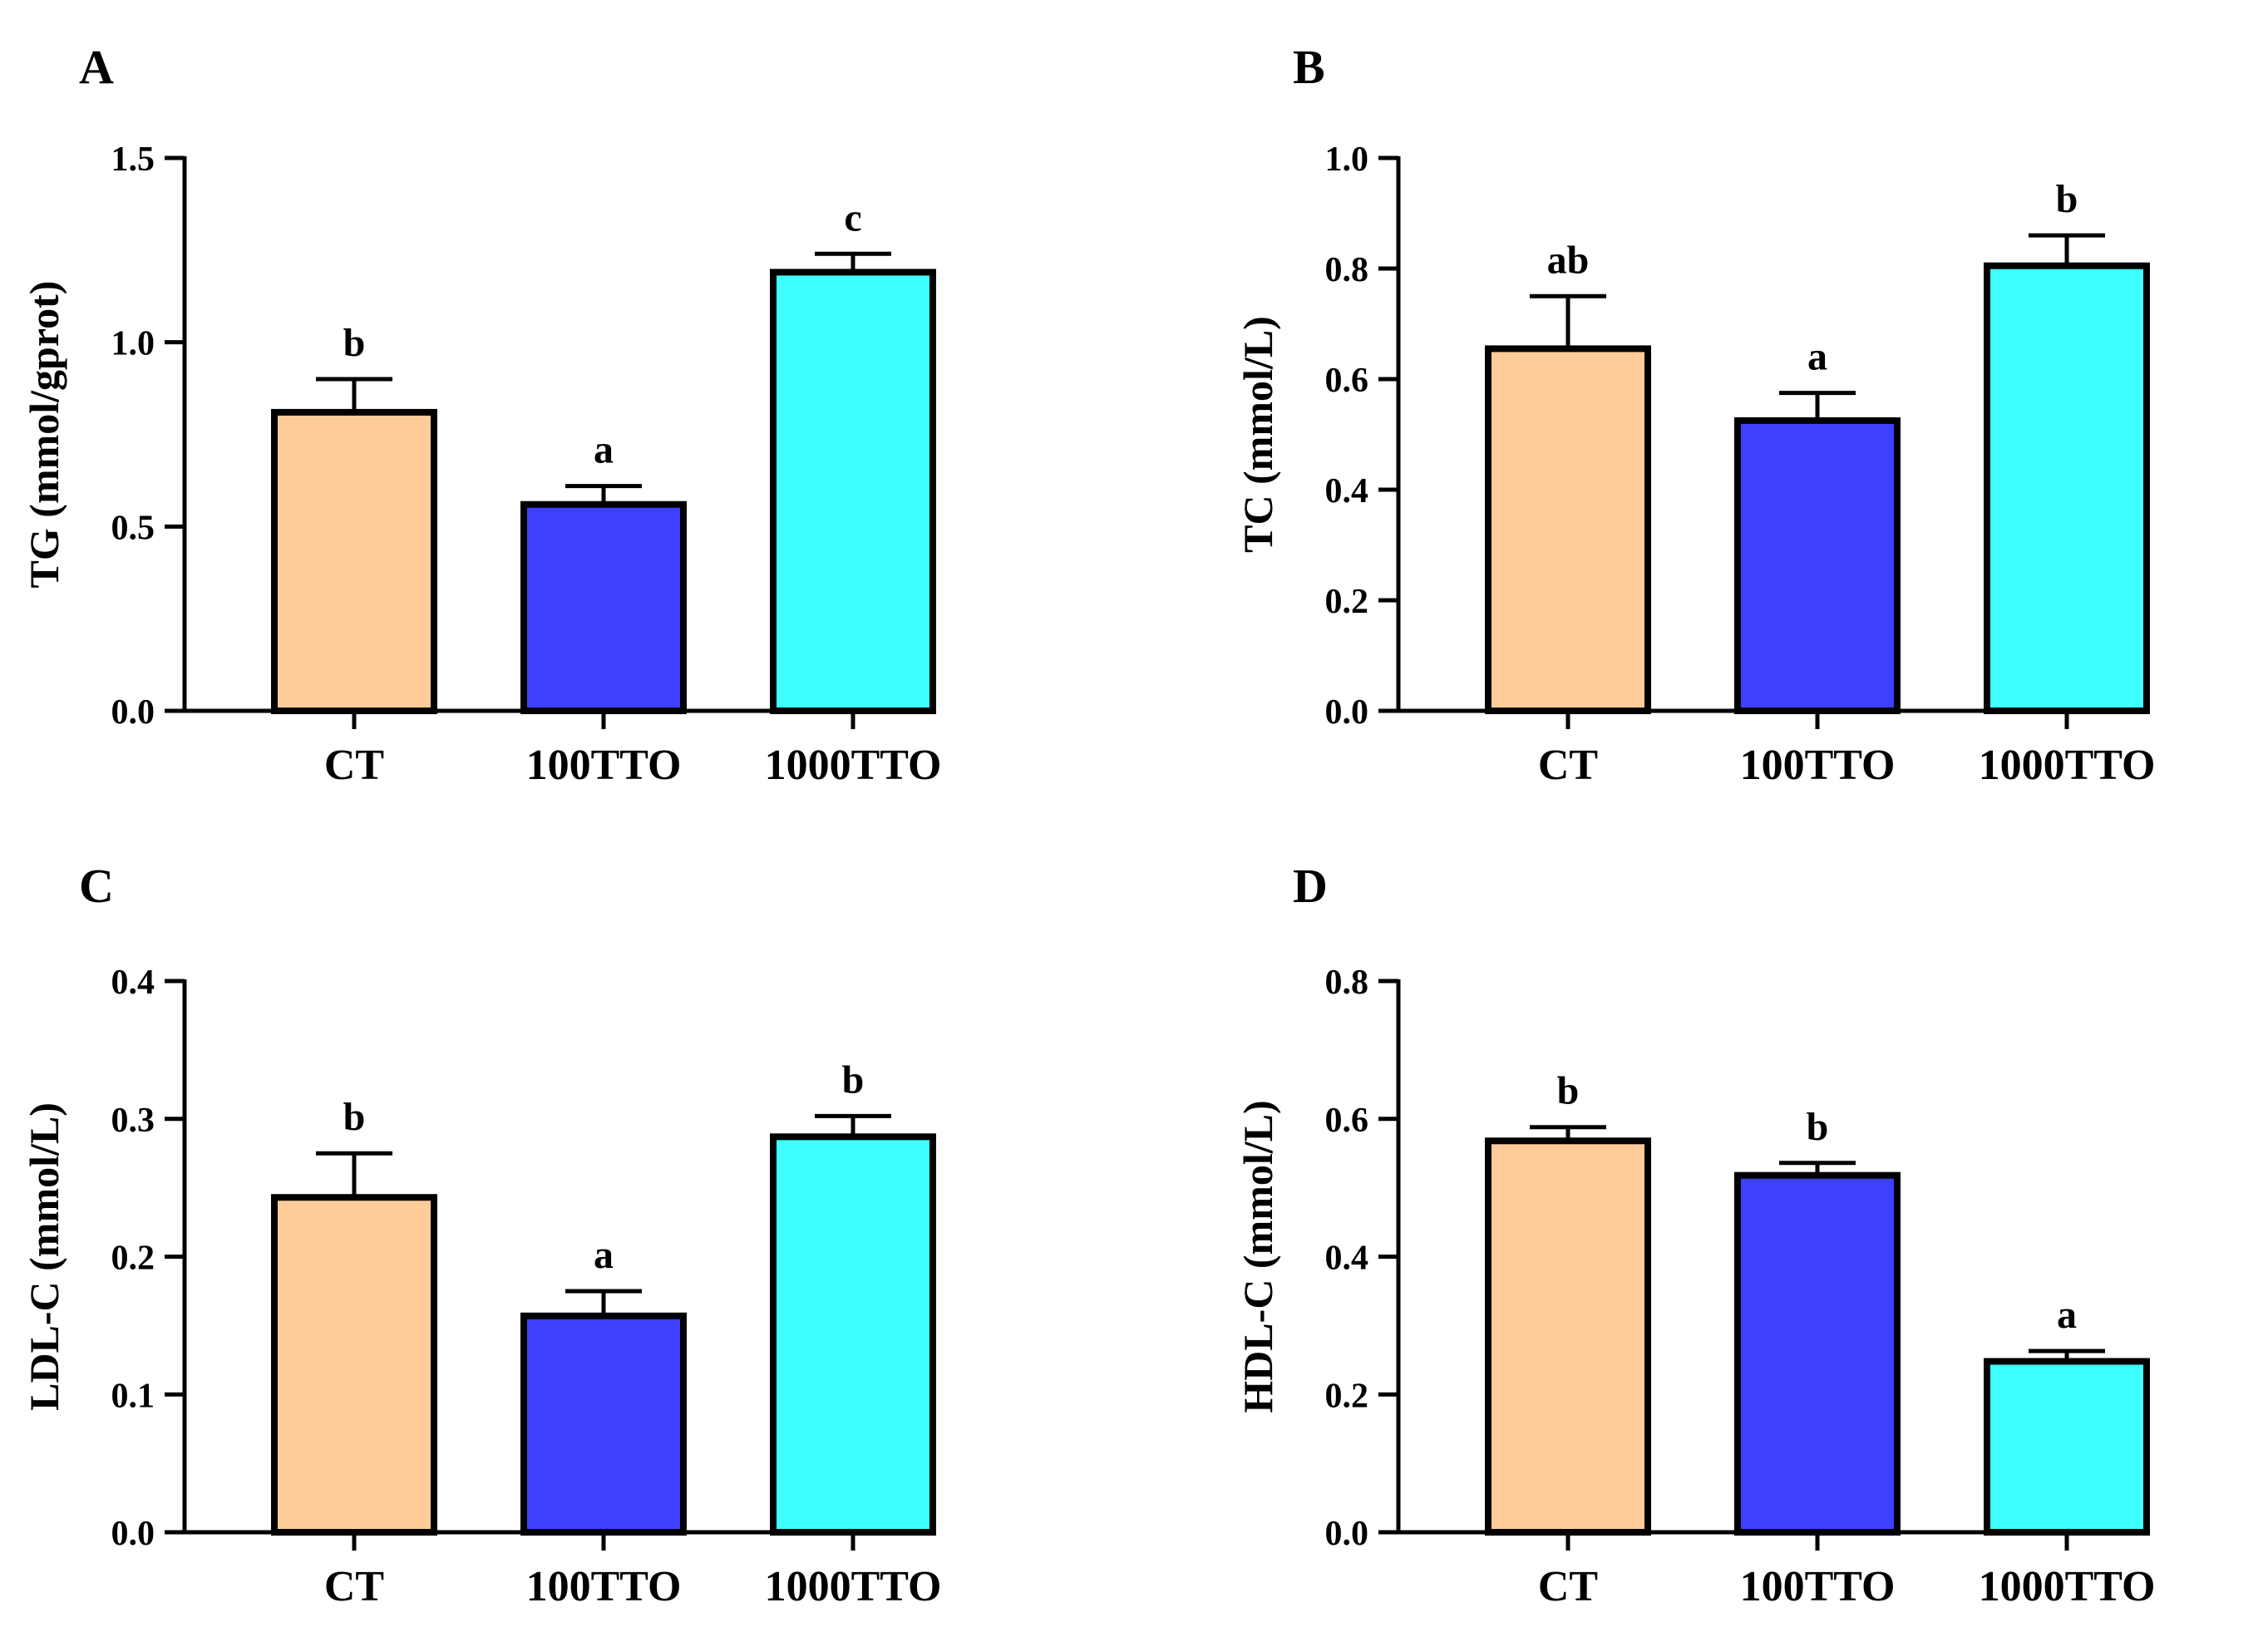 The height and width of the screenshot is (1642, 2268). What do you see at coordinates (1258, 434) in the screenshot?
I see `y-axis-title: TC (mmol/L)` at bounding box center [1258, 434].